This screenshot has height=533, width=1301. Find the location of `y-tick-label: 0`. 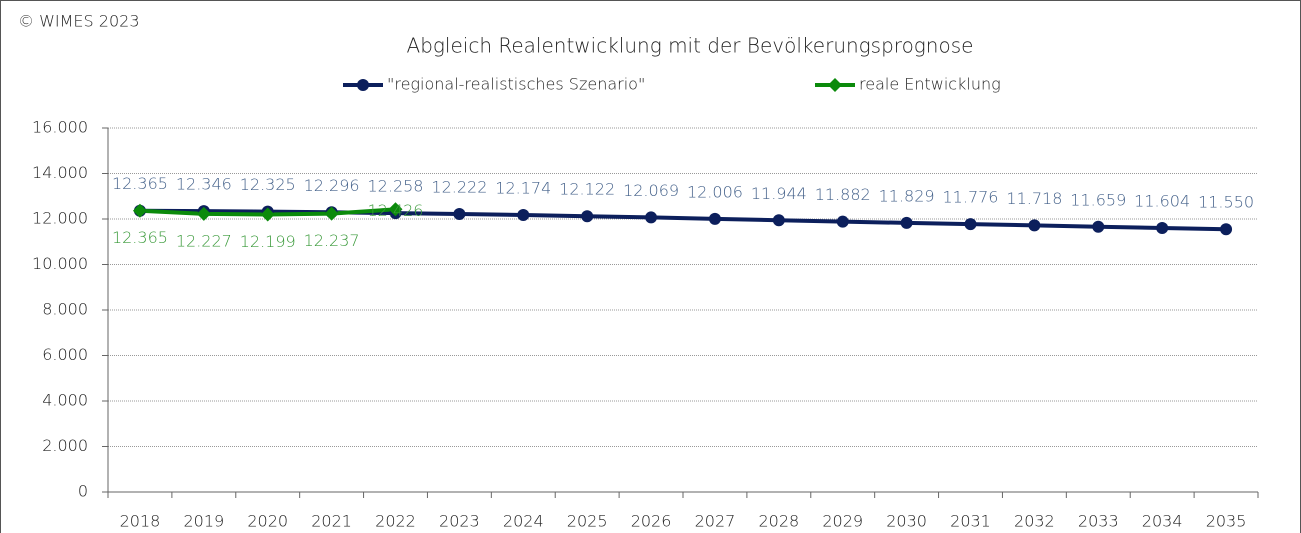

y-tick-label: 0 is located at coordinates (83, 491).